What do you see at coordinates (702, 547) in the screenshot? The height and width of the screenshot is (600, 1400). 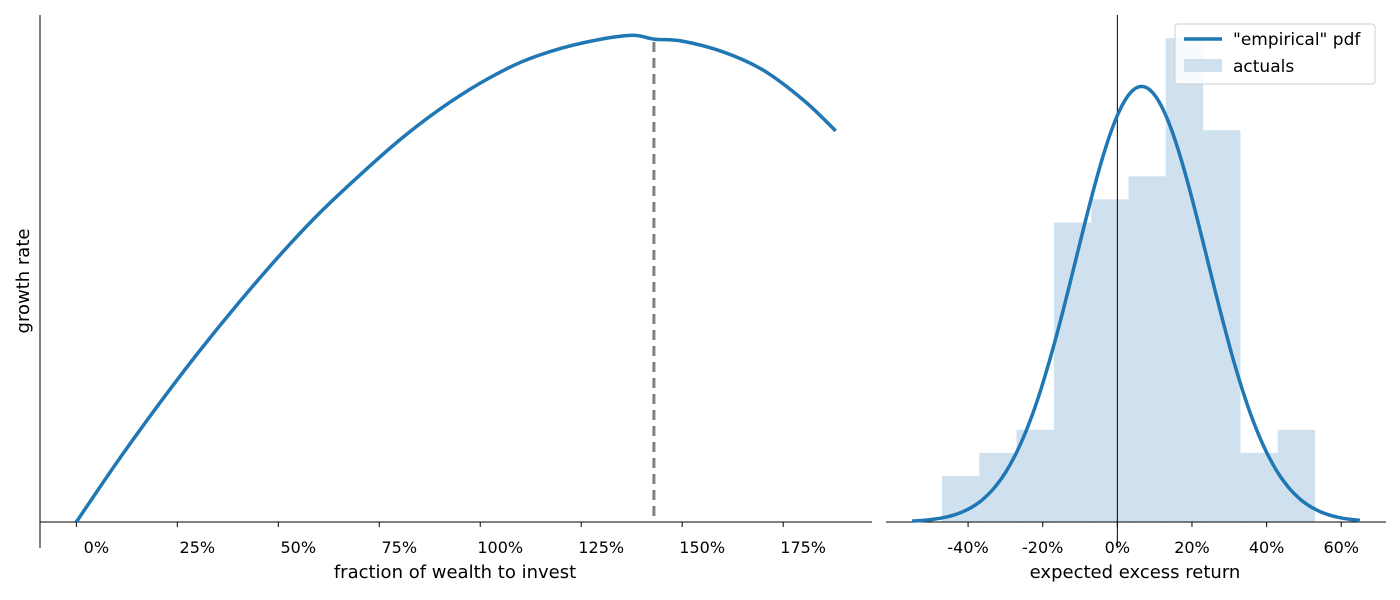 I see `left-x-tick-label: 150%` at bounding box center [702, 547].